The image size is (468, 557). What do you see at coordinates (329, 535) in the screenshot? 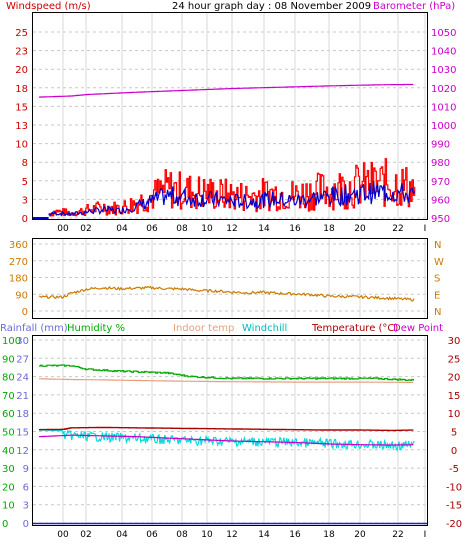
I see `temp-x-tick: 18` at bounding box center [329, 535].